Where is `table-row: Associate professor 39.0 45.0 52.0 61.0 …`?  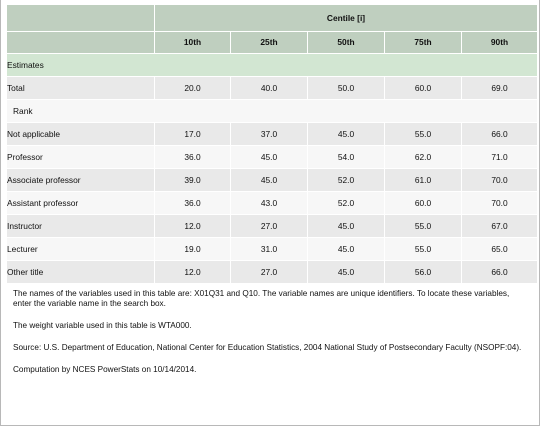 table-row: Associate professor 39.0 45.0 52.0 61.0 … is located at coordinates (272, 180).